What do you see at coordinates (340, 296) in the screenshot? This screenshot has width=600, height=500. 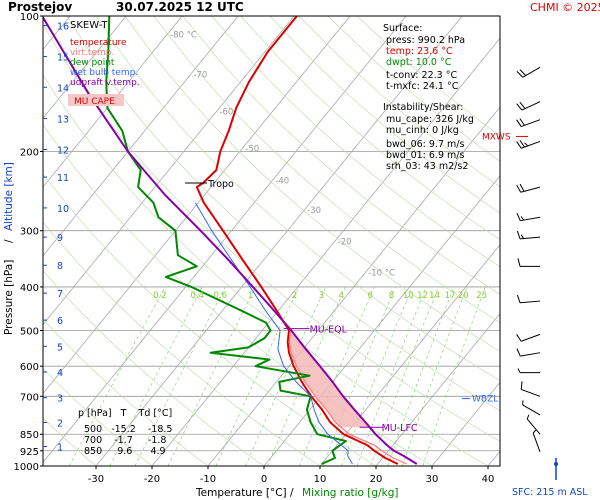 I see `mixing-ratio-tick-label: 4` at bounding box center [340, 296].